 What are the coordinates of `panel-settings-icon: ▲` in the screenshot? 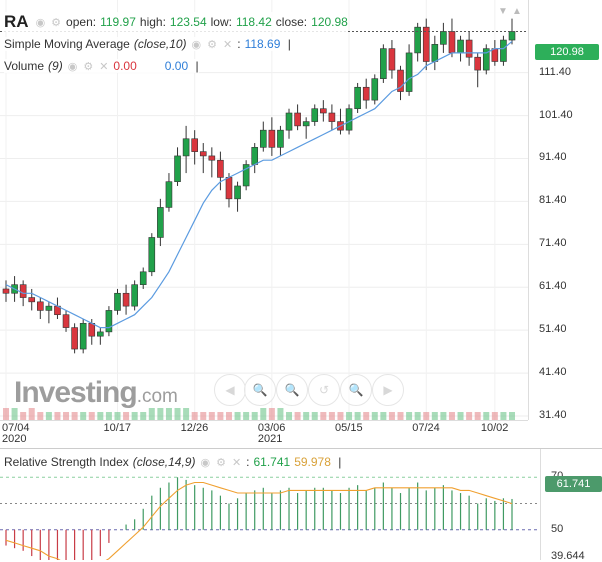 It's located at (517, 11).